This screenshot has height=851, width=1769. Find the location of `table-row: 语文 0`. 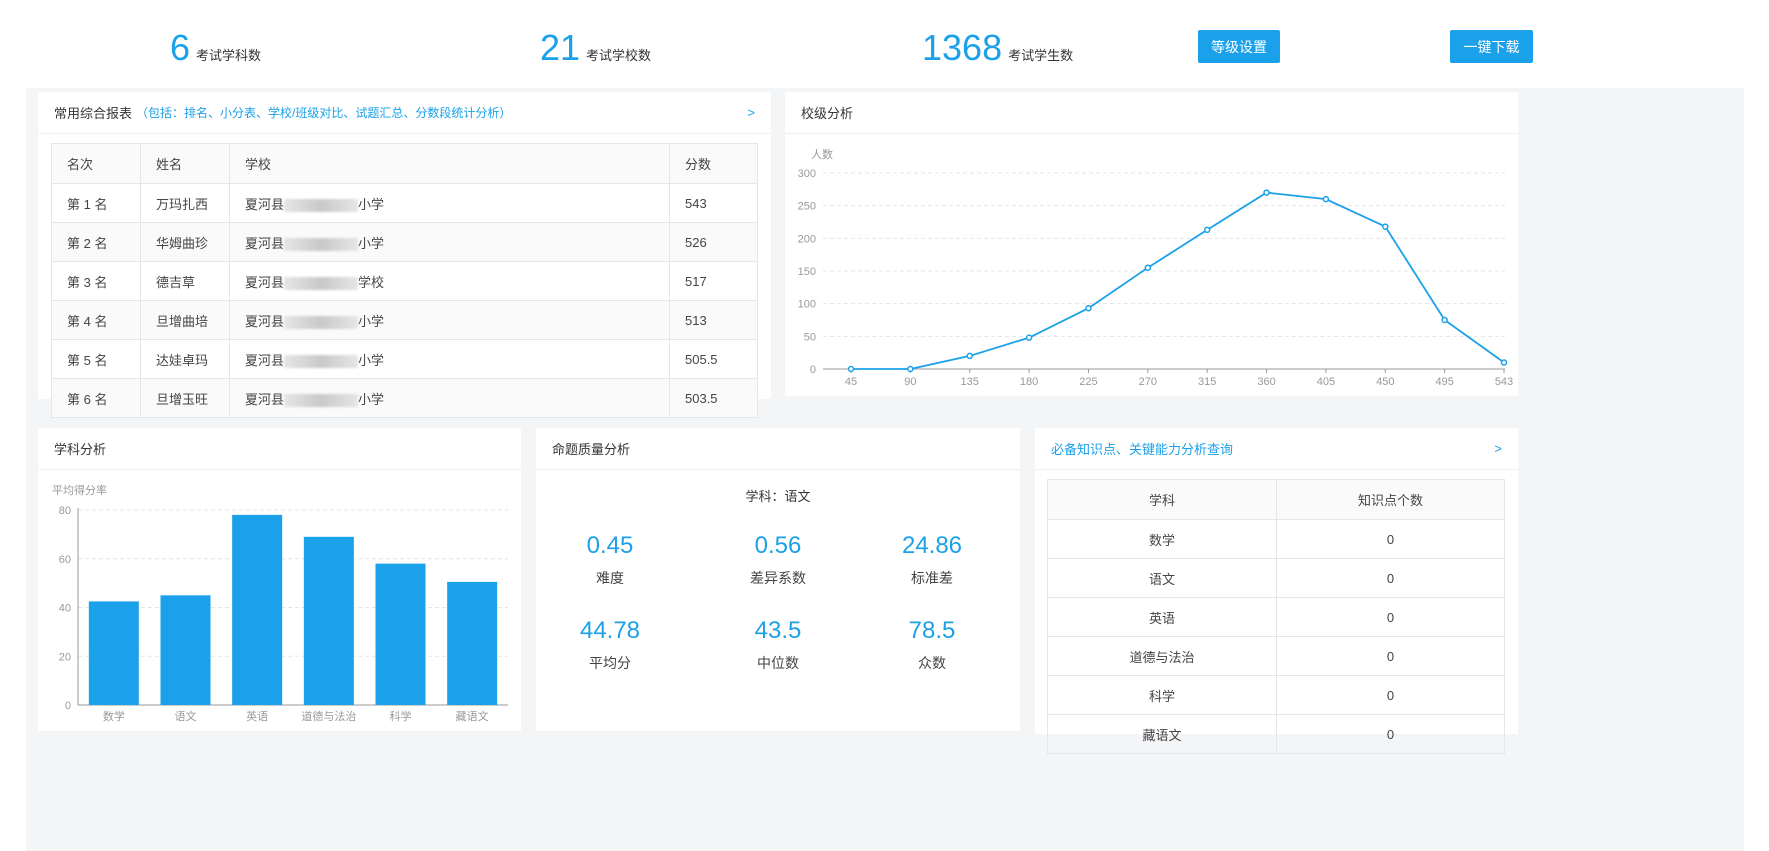

table-row: 语文 0 is located at coordinates (1276, 578).